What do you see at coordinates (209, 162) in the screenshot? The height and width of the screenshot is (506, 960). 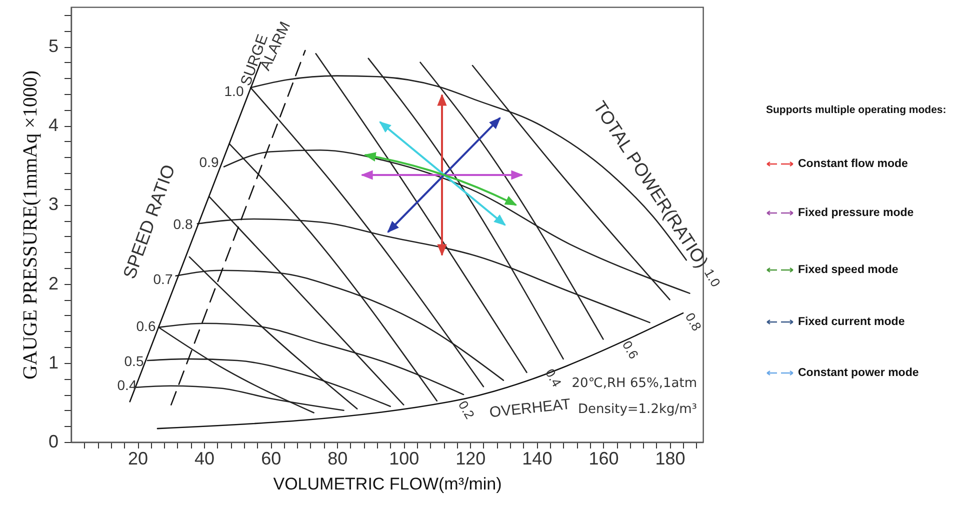 I see `annotation: 0.9` at bounding box center [209, 162].